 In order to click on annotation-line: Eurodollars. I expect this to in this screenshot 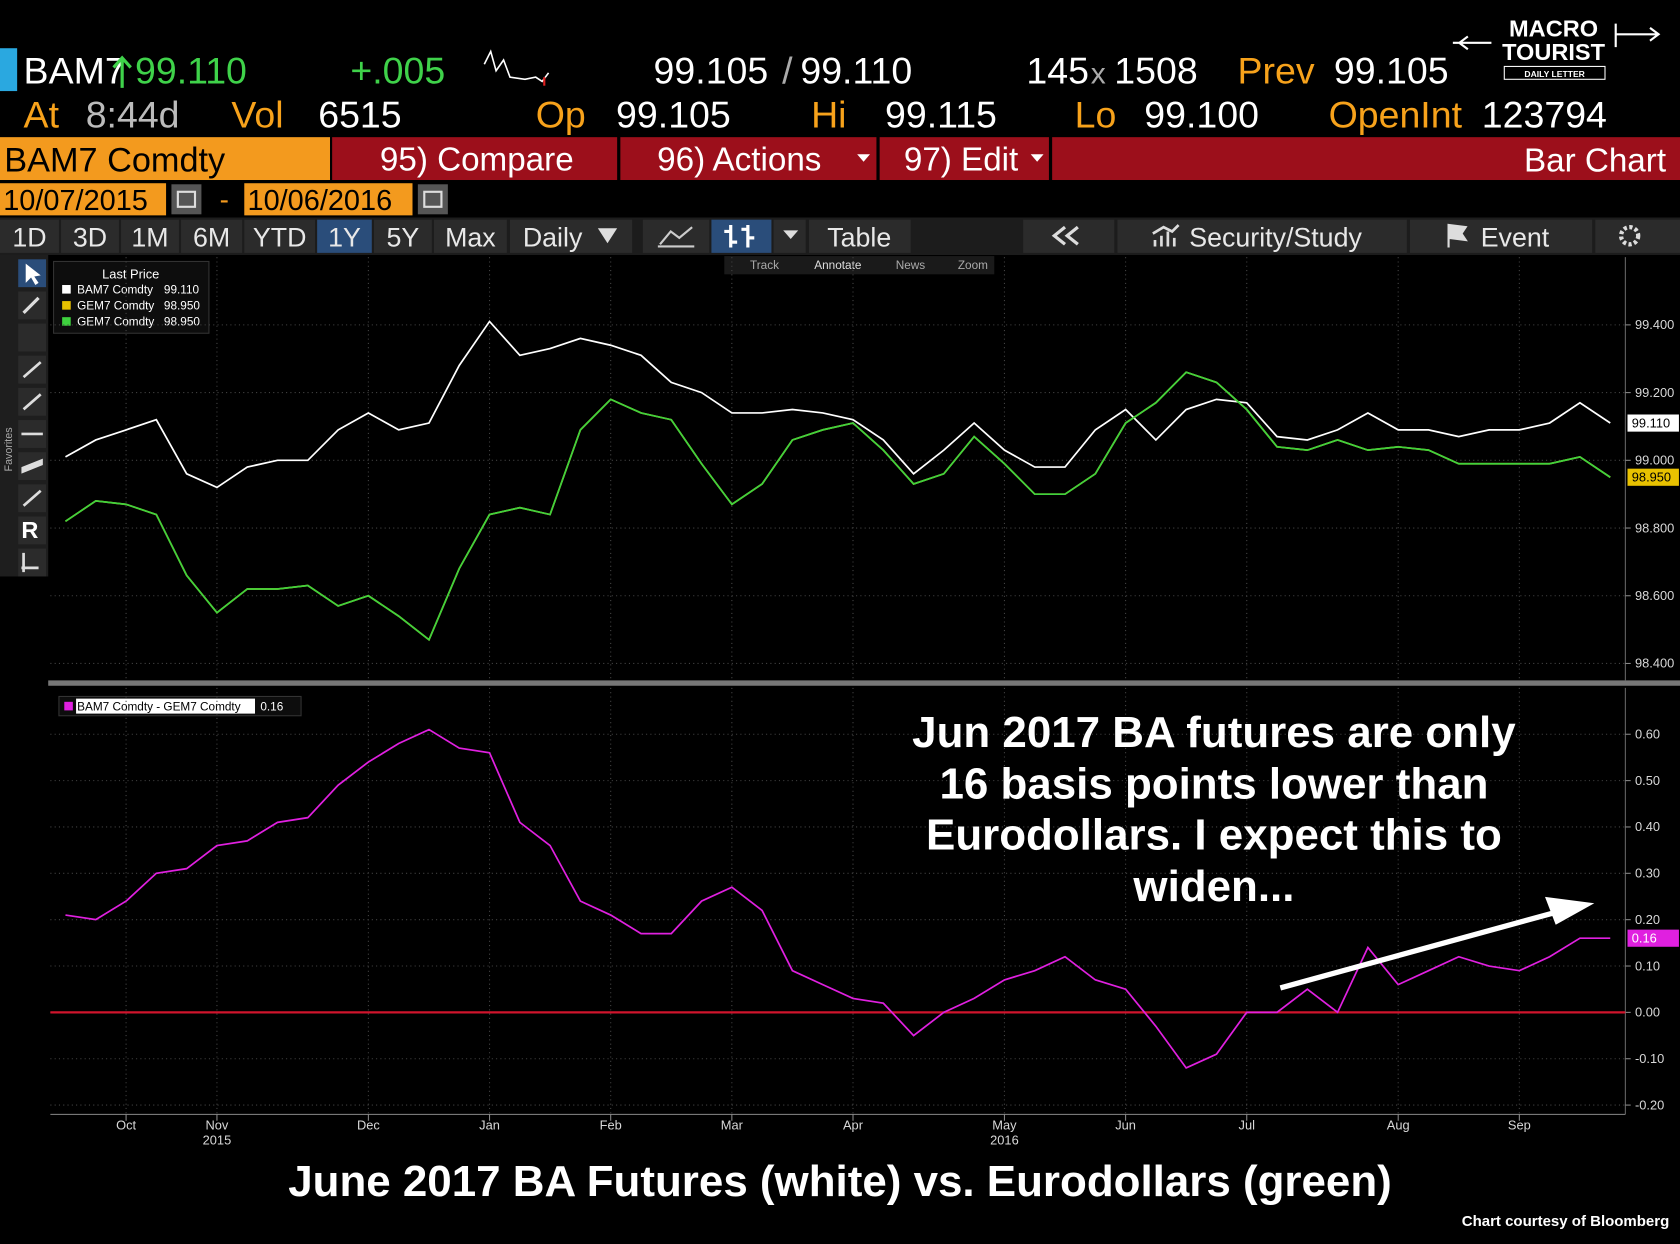, I will do `click(1214, 835)`.